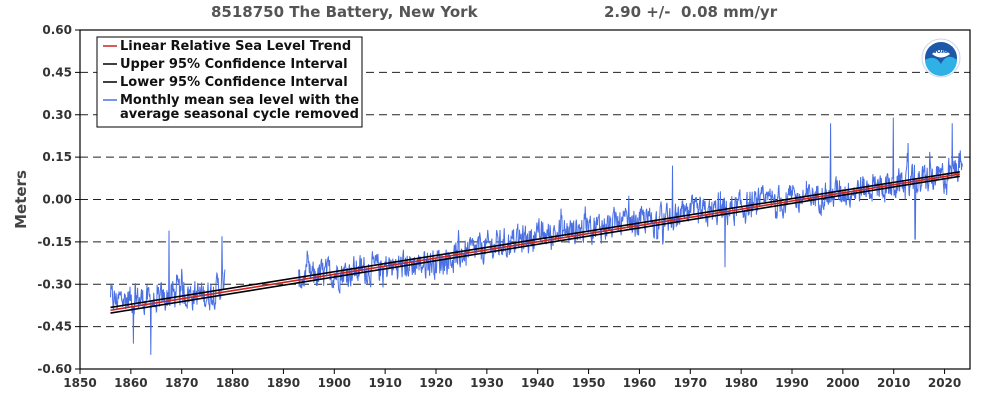  What do you see at coordinates (941, 58) in the screenshot?
I see `noaa-logo-icon: NOAA` at bounding box center [941, 58].